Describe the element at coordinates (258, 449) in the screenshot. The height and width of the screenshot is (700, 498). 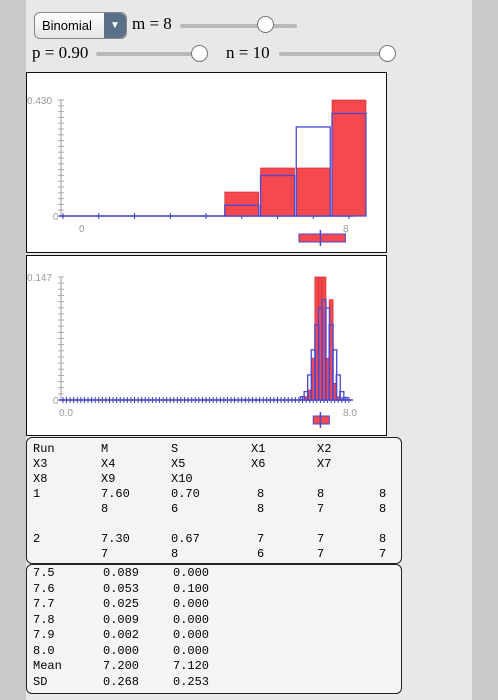
I see `runs-header-cell: X1` at that location.